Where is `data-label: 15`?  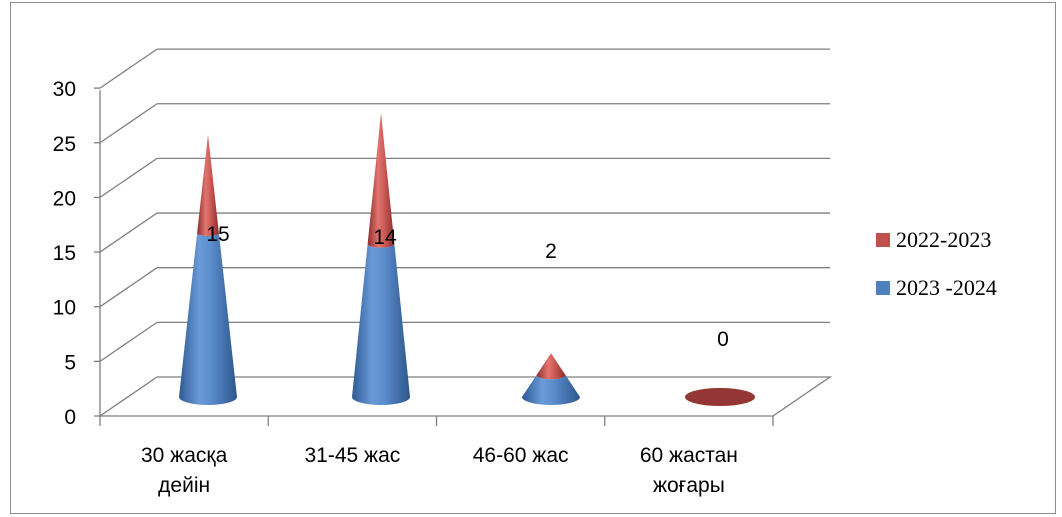
data-label: 15 is located at coordinates (217, 234).